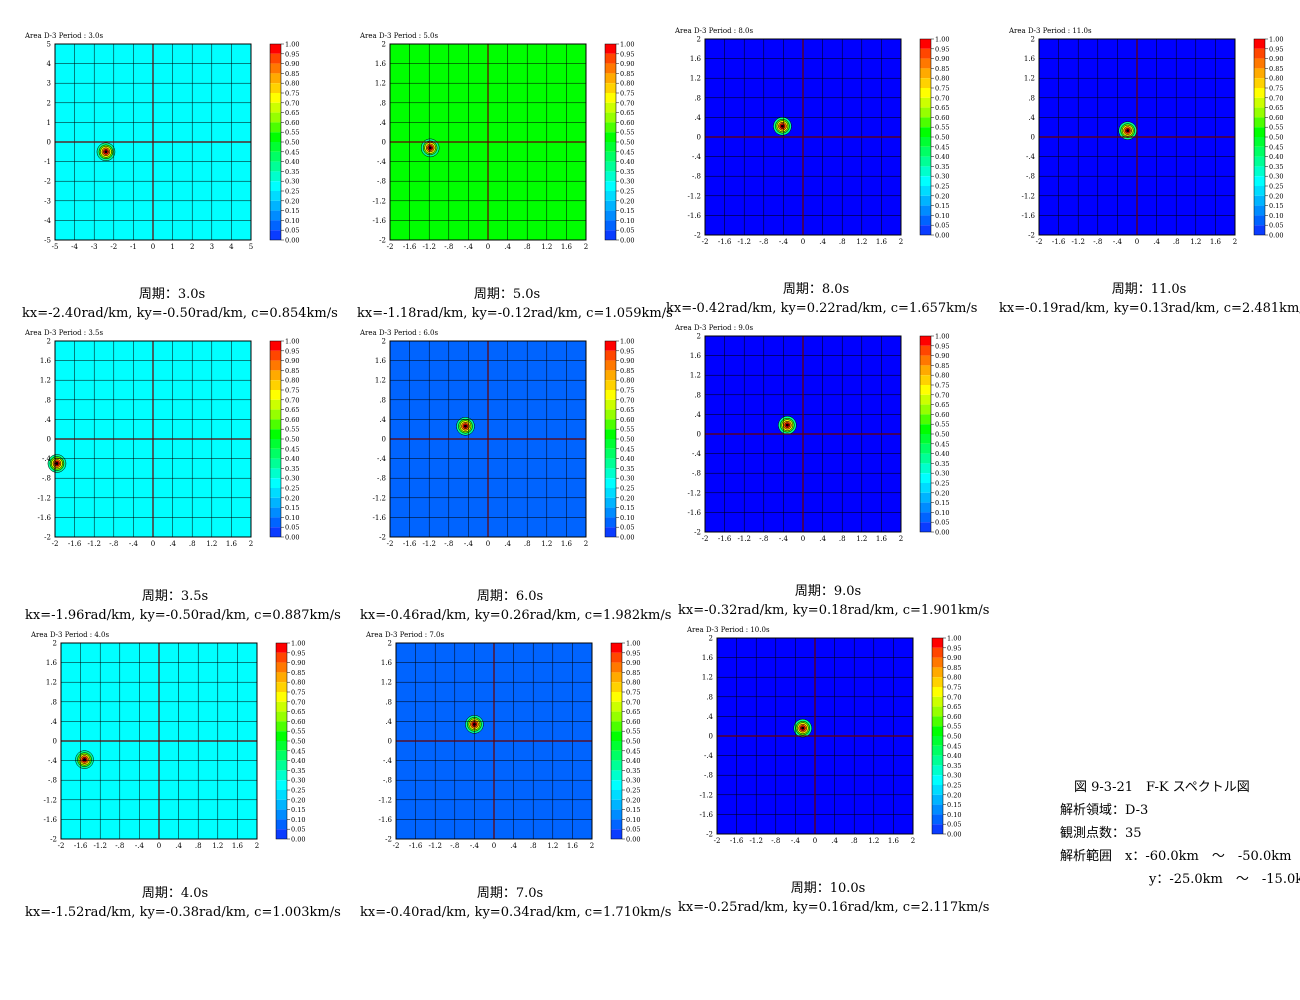 The width and height of the screenshot is (1300, 1000). What do you see at coordinates (153, 439) in the screenshot?
I see `plot-frame` at bounding box center [153, 439].